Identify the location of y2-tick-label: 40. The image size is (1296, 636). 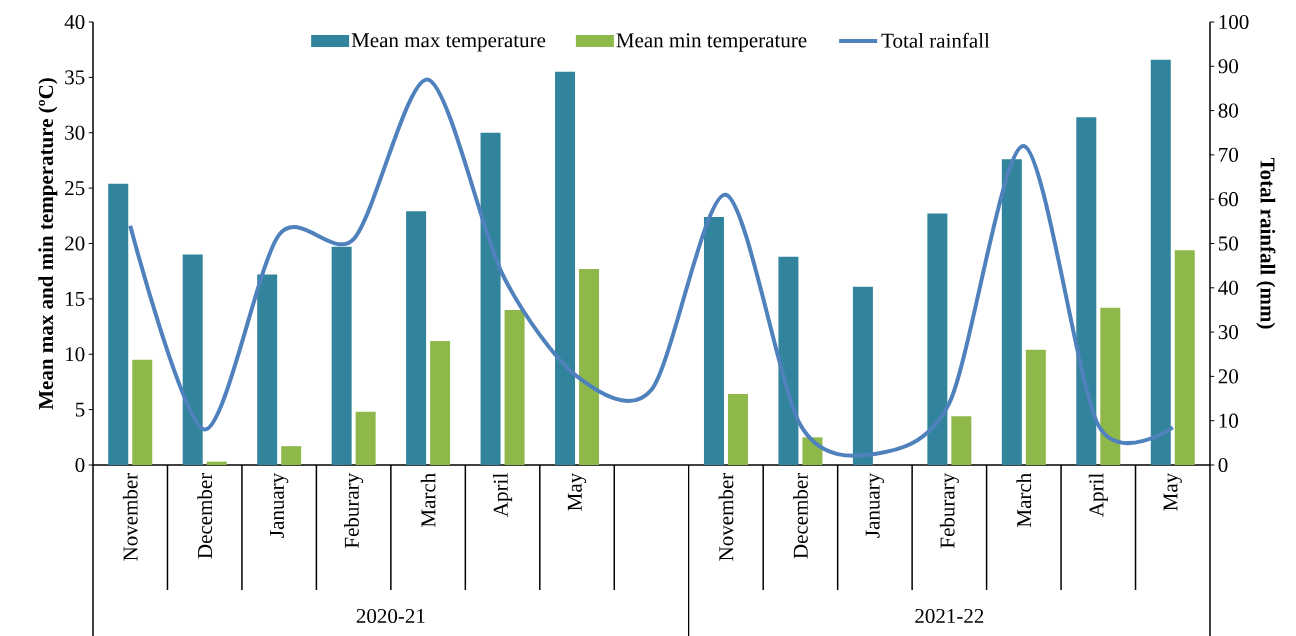
(1228, 287).